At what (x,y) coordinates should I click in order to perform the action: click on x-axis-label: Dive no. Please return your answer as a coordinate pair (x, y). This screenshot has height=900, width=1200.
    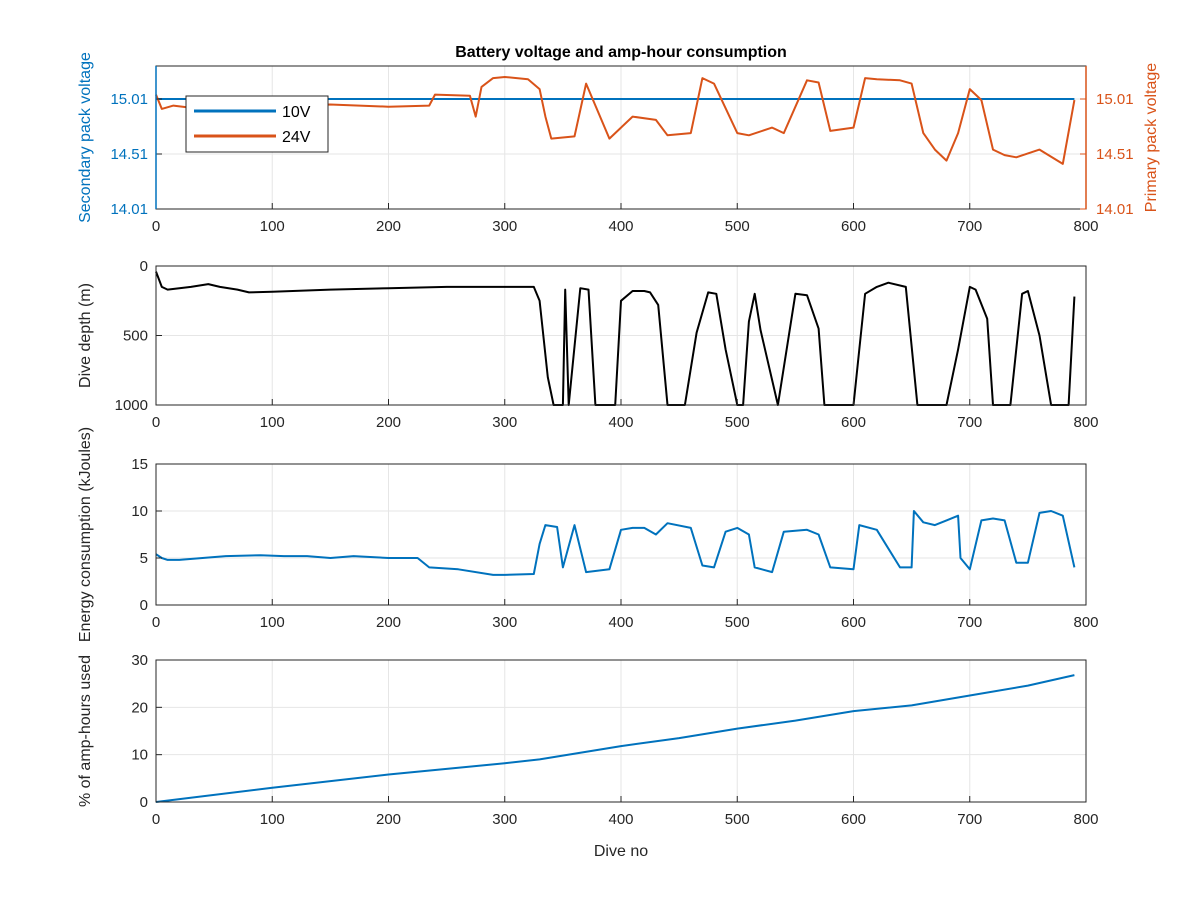
    Looking at the image, I should click on (621, 851).